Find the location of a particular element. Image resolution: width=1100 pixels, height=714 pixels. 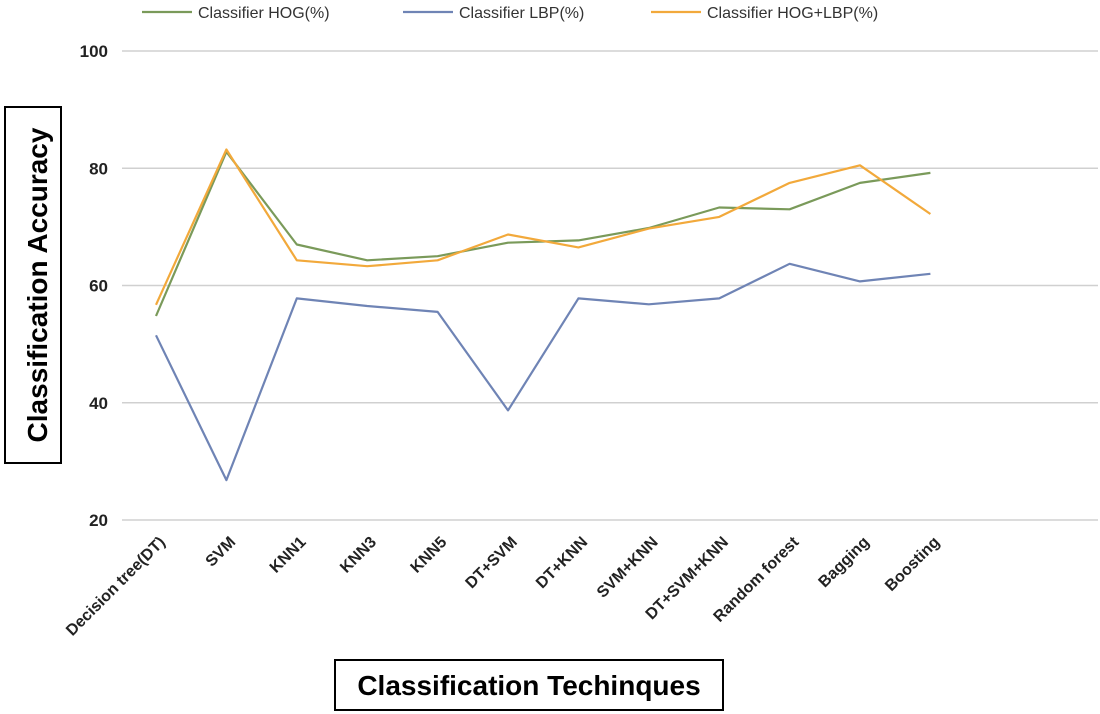

x-axis-title: Classification Techinques is located at coordinates (528, 685).